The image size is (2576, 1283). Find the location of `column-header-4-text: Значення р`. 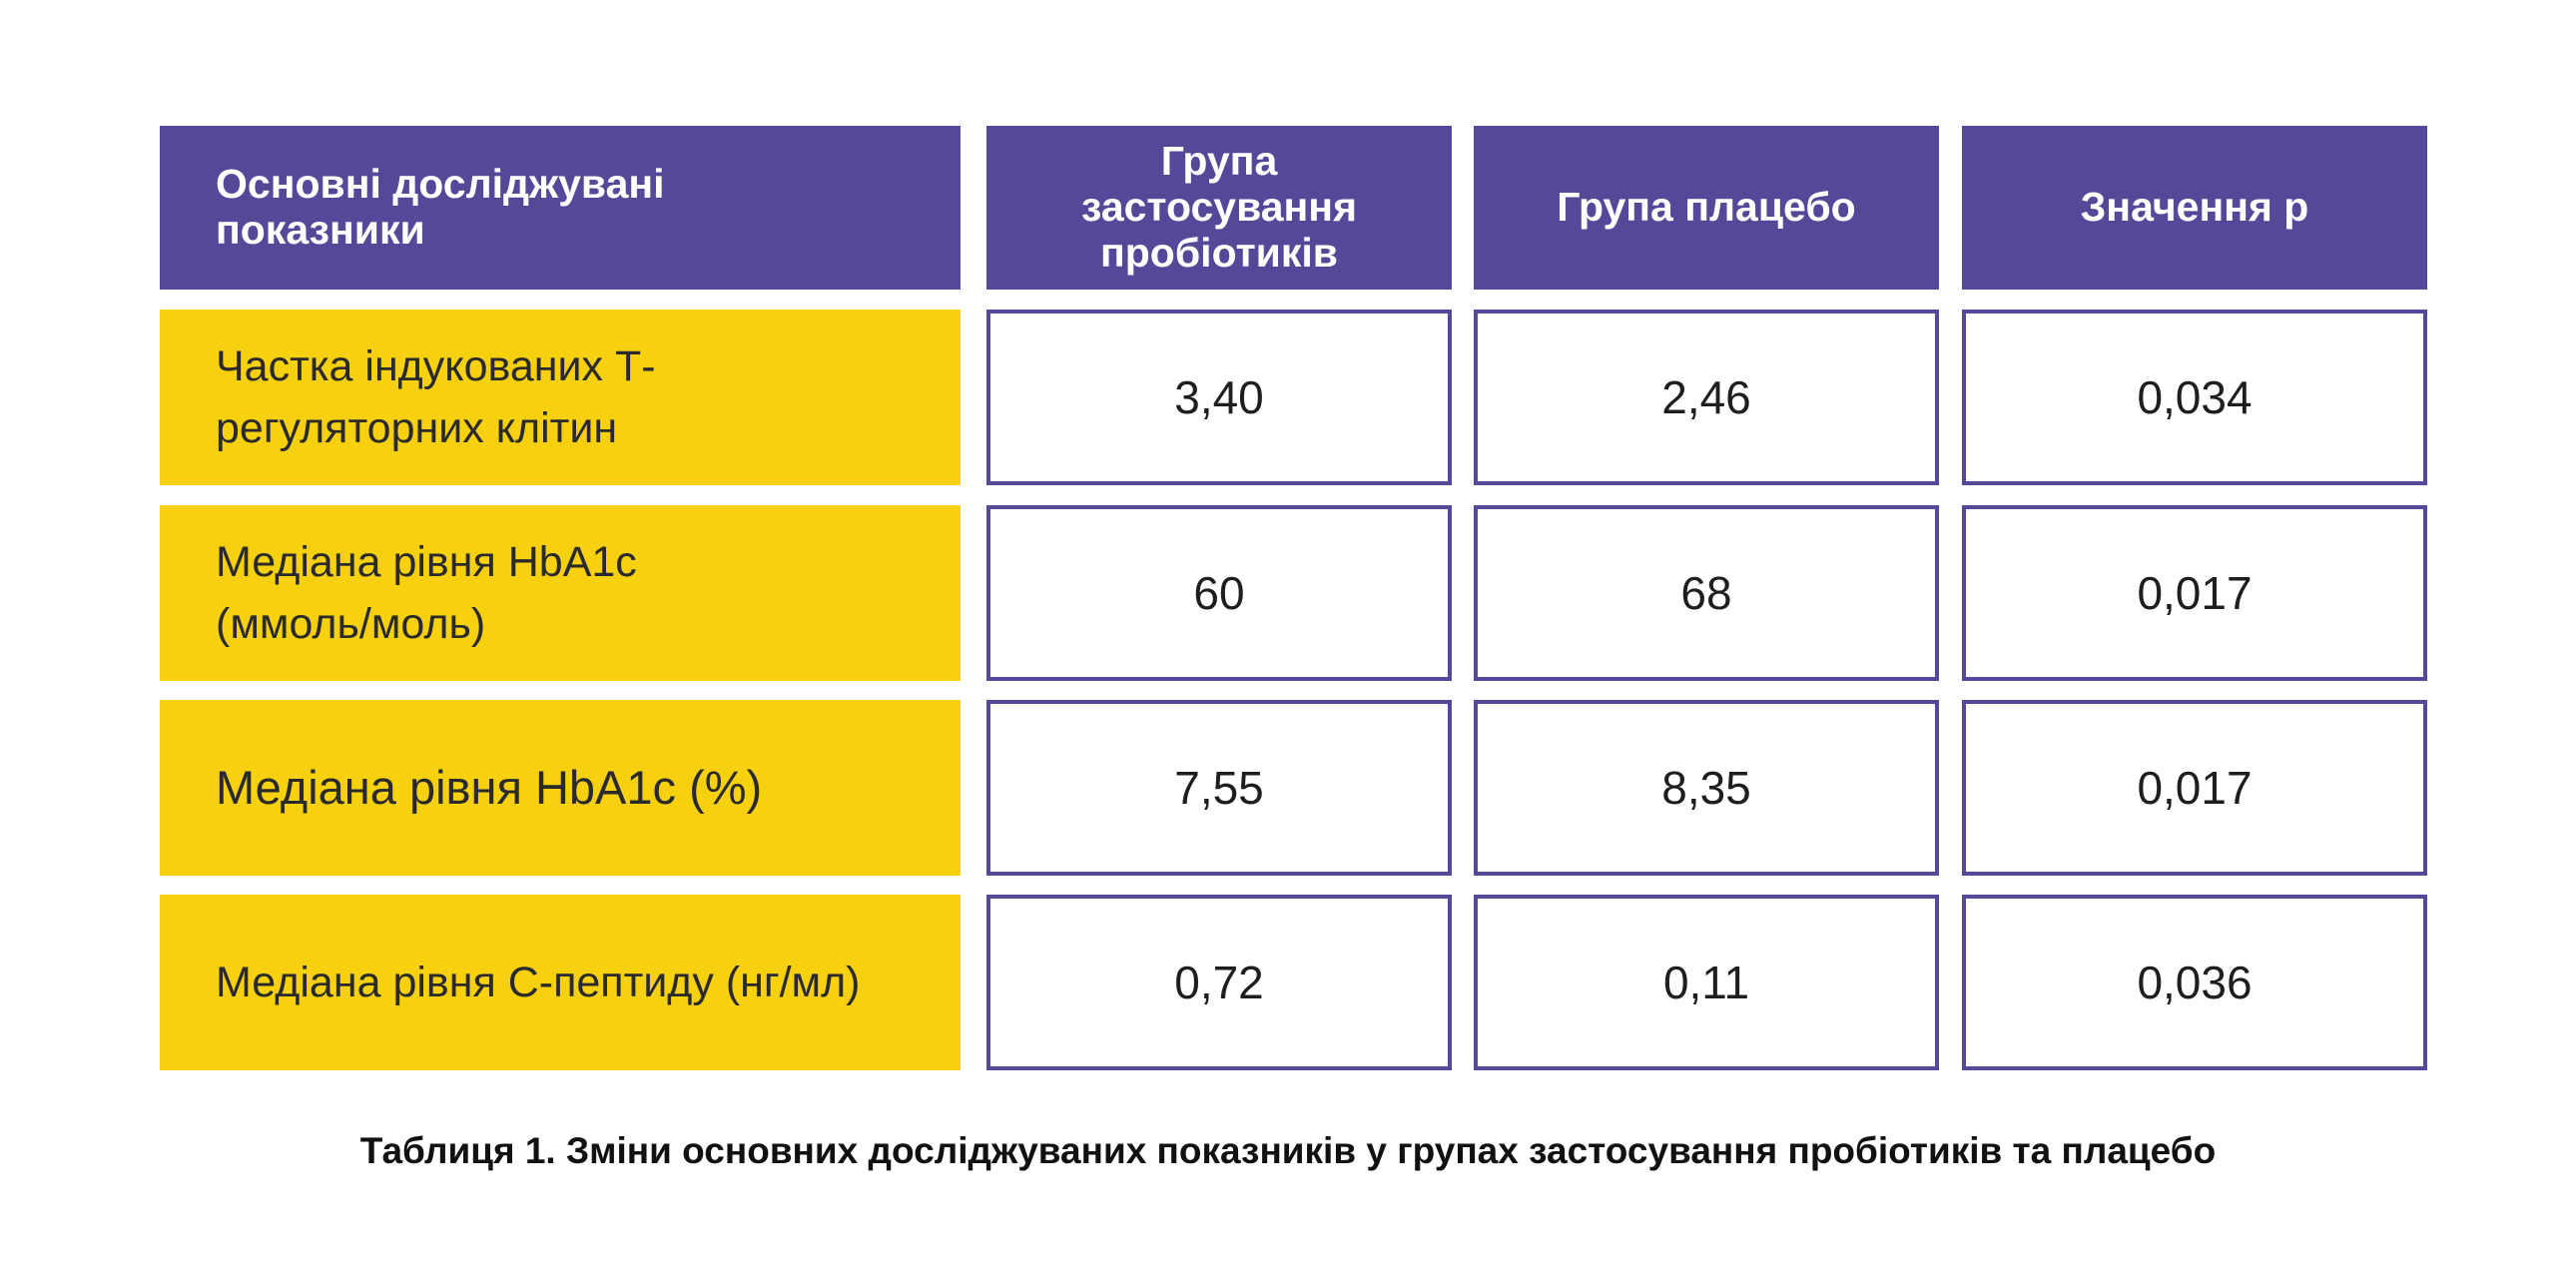

column-header-4-text: Значення р is located at coordinates (2194, 207).